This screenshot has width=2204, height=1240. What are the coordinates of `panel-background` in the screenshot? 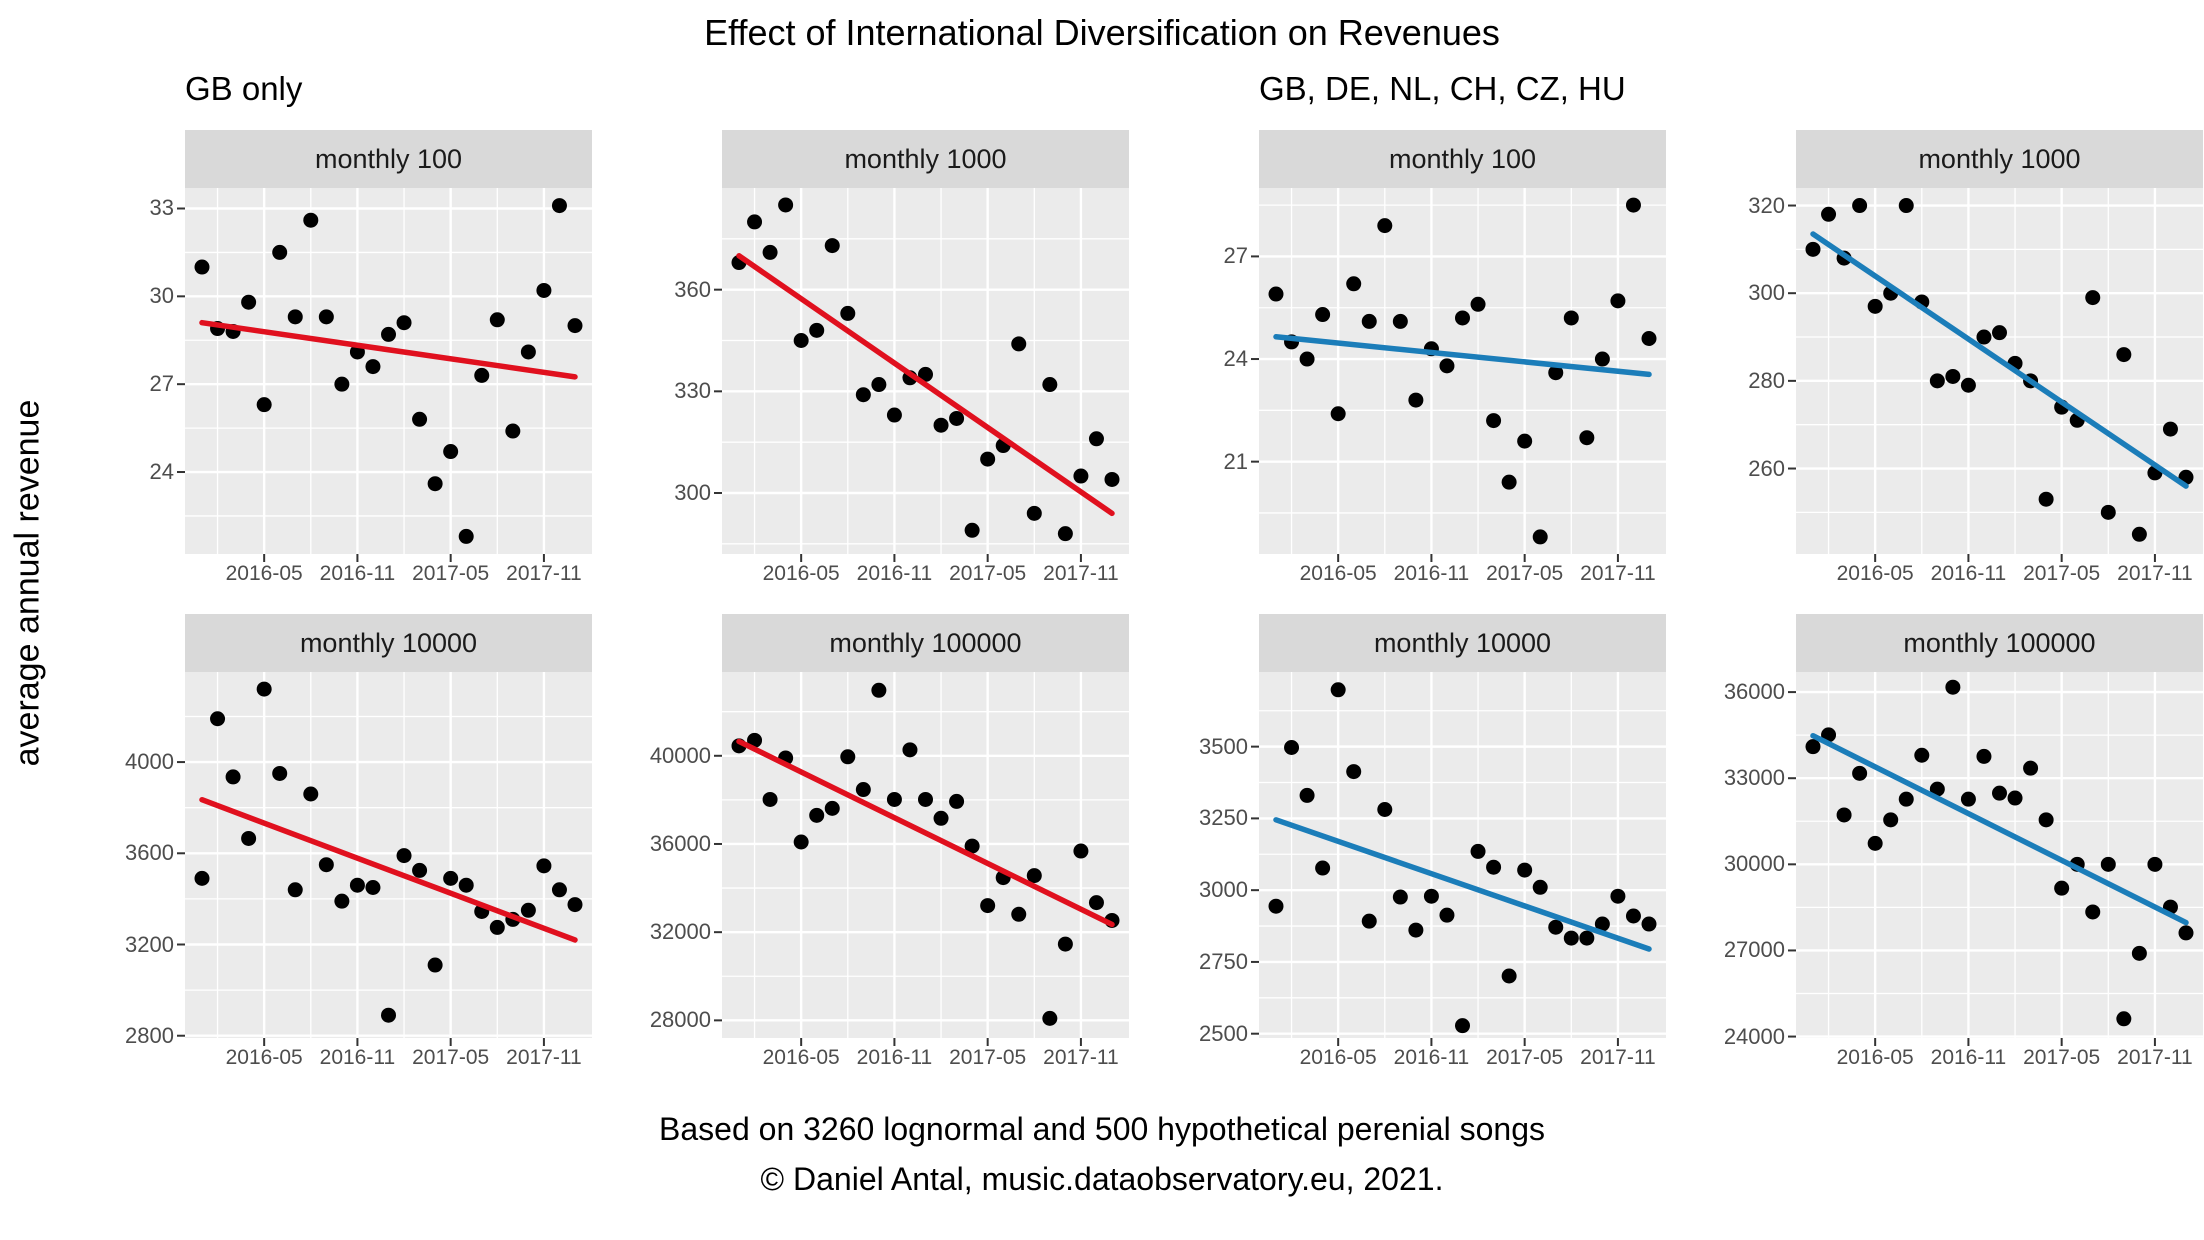 It's located at (1999, 855).